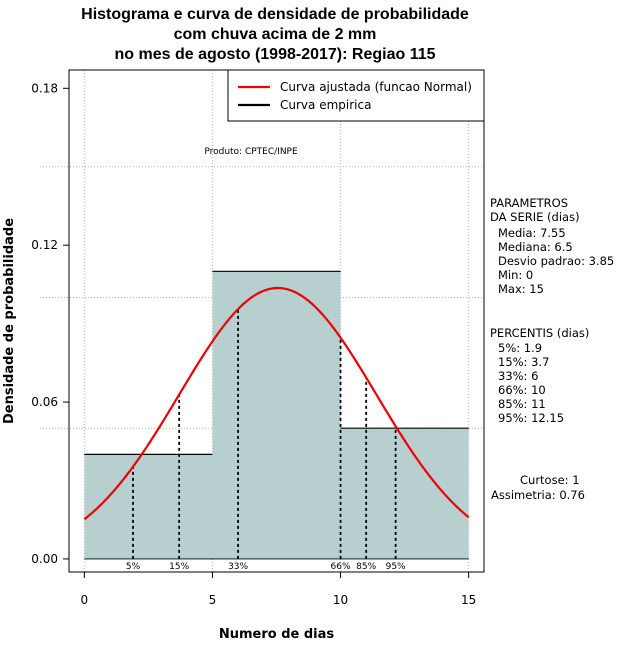 Image resolution: width=640 pixels, height=660 pixels. I want to click on y-tick-label: 0.06, so click(44, 402).